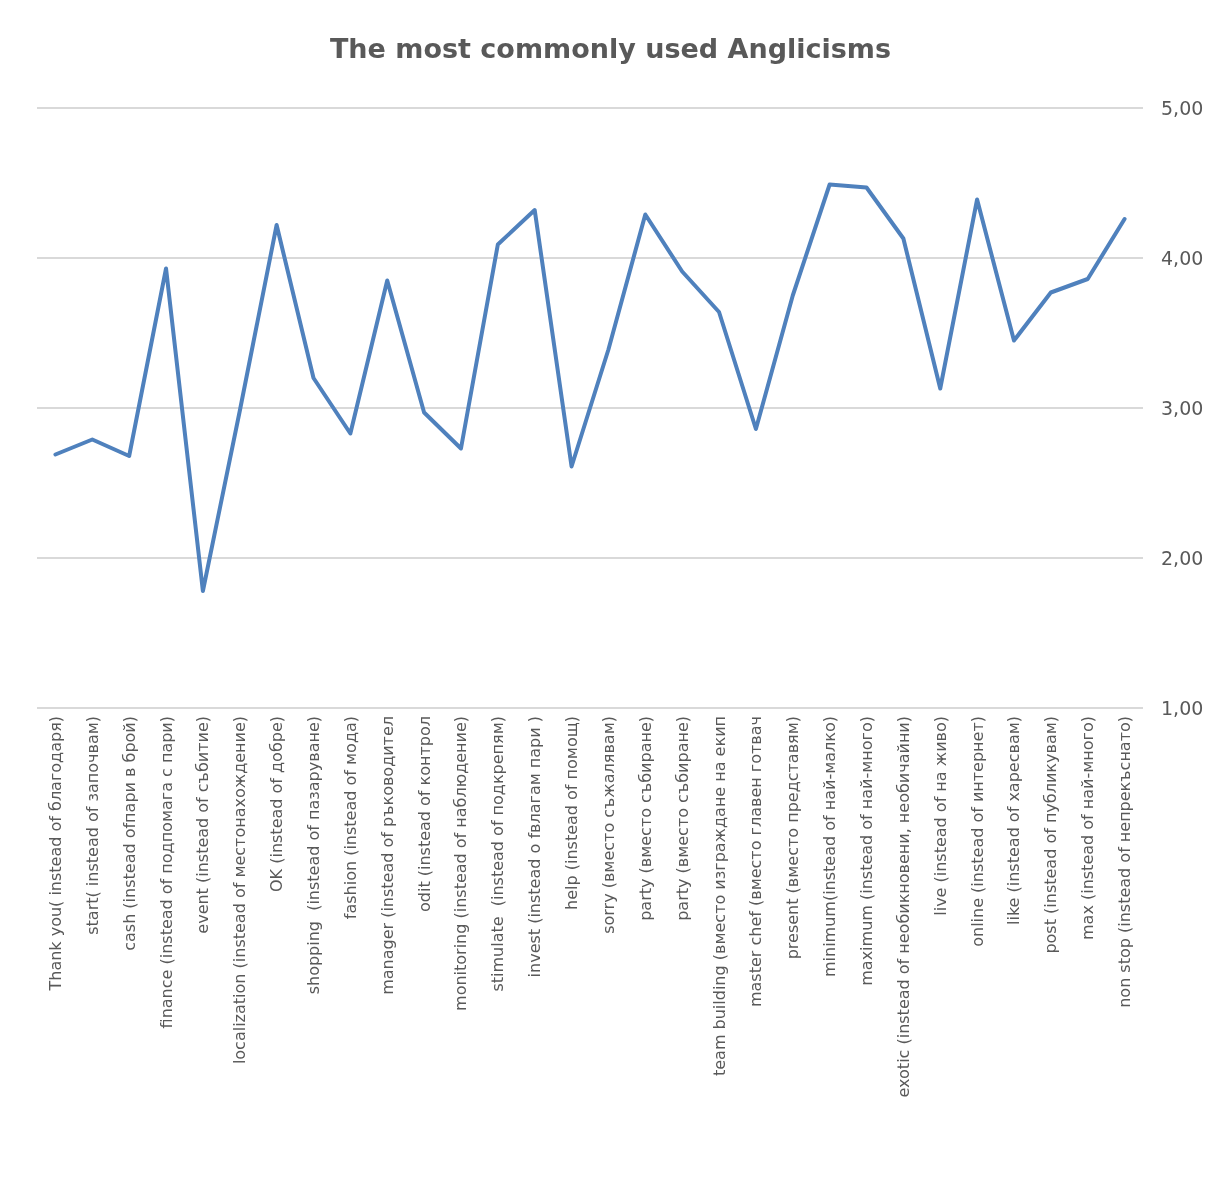  Describe the element at coordinates (756, 862) in the screenshot. I see `x-tick-label: master chef (вместо главен готвач` at that location.